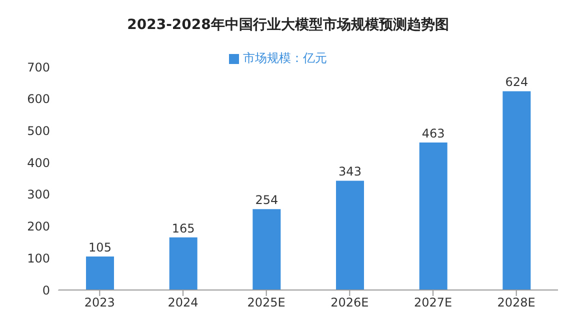 The width and height of the screenshot is (576, 327). Describe the element at coordinates (38, 258) in the screenshot. I see `y-tick-label: 100` at that location.